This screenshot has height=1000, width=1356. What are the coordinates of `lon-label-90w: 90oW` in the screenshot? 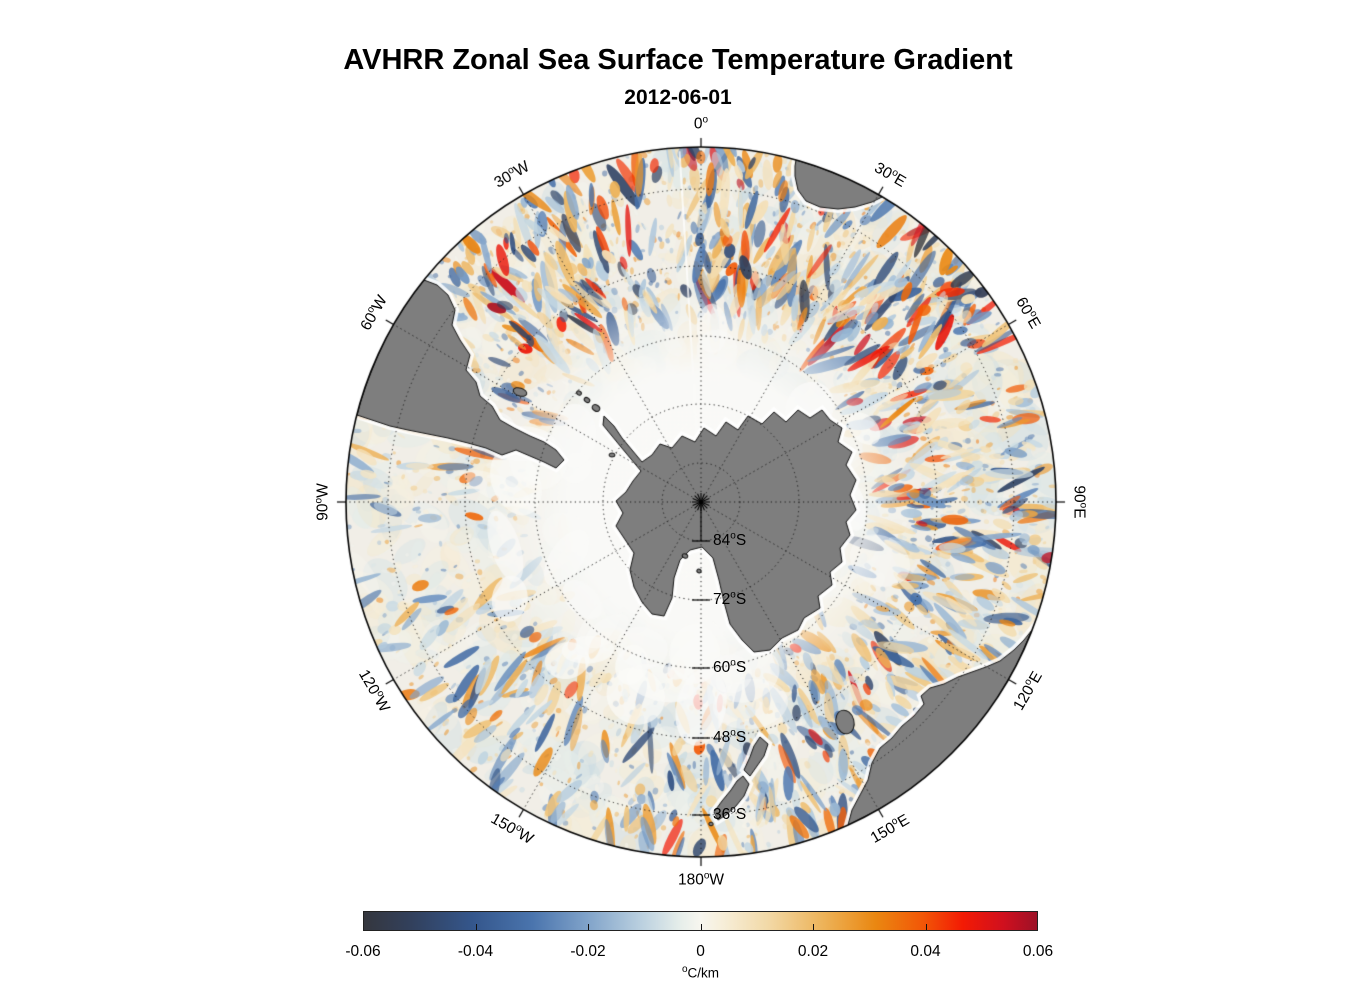 It's located at (322, 502).